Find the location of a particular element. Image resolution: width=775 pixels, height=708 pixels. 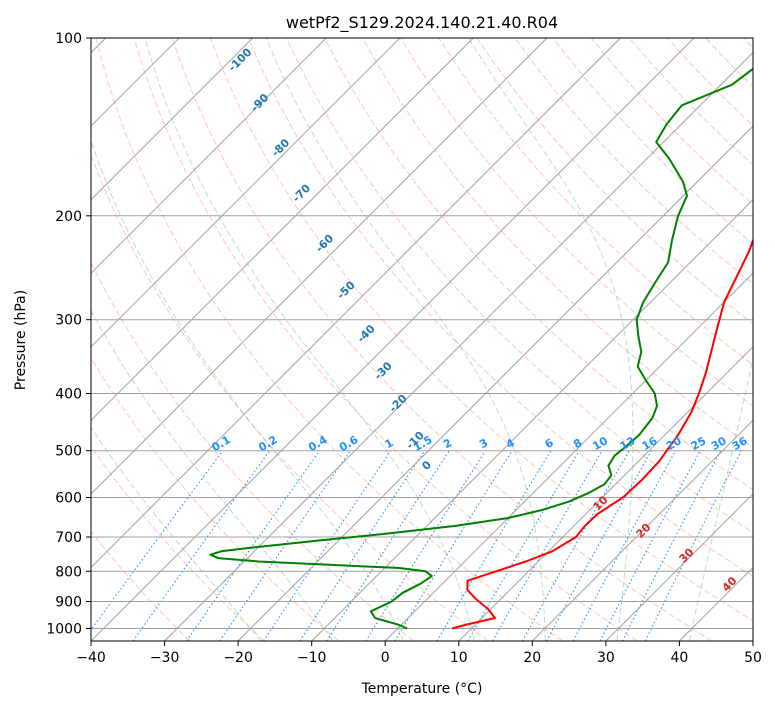

y-tick-label: 700 is located at coordinates (68, 538).